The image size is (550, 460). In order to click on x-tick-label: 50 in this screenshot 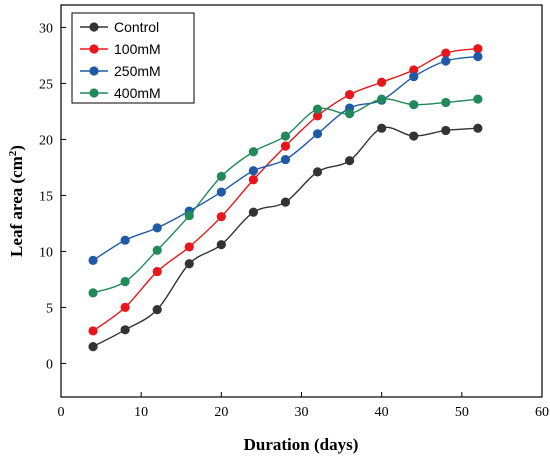, I will do `click(462, 412)`.